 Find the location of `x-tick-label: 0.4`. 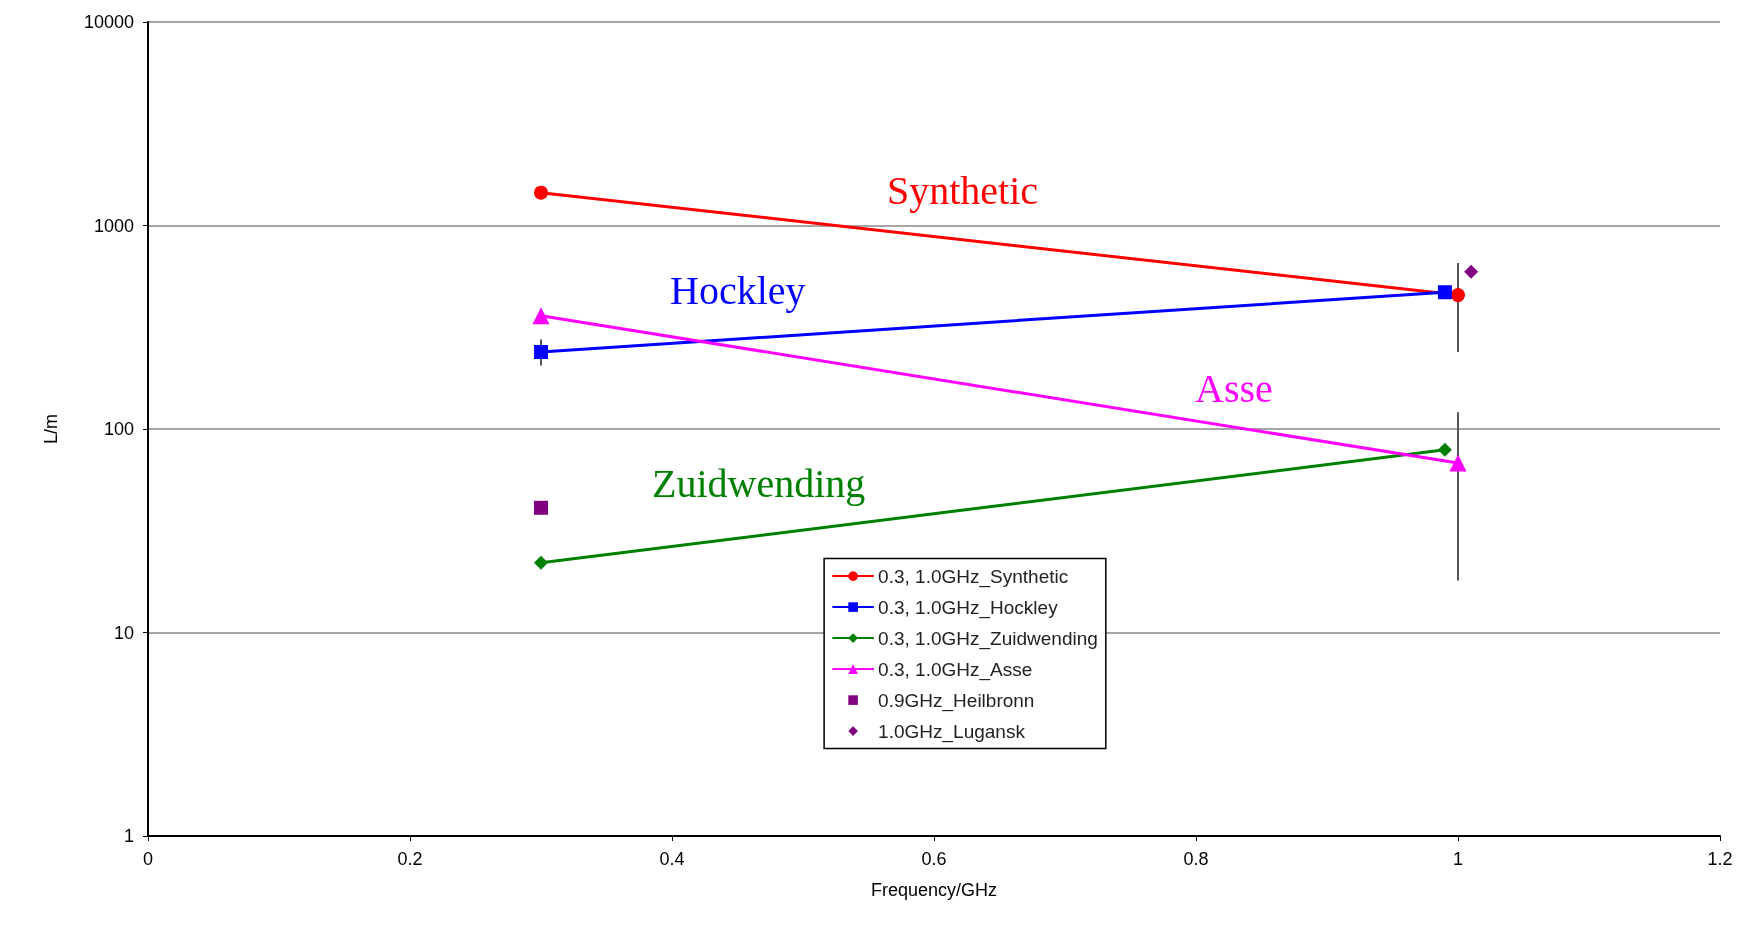

x-tick-label: 0.4 is located at coordinates (672, 859).